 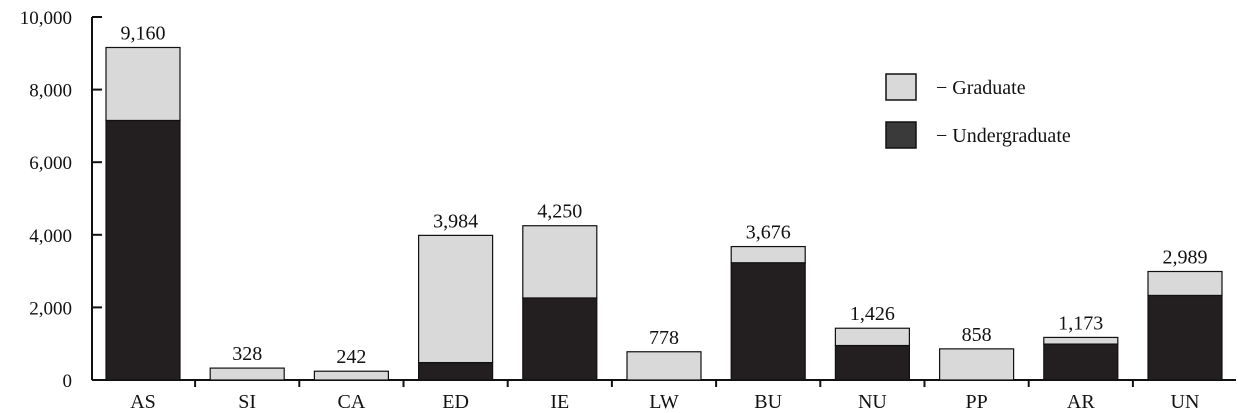 I want to click on bar-graduate-un, so click(x=1185, y=283).